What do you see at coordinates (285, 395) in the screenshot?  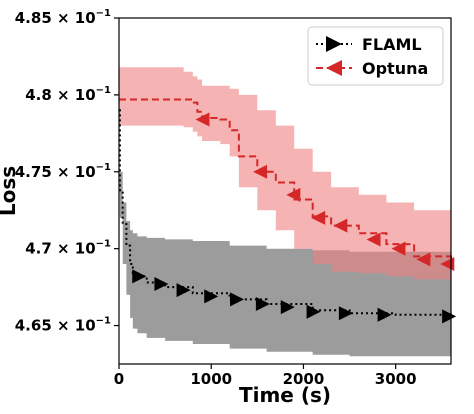 I see `x-axis-label: Time (s)` at bounding box center [285, 395].